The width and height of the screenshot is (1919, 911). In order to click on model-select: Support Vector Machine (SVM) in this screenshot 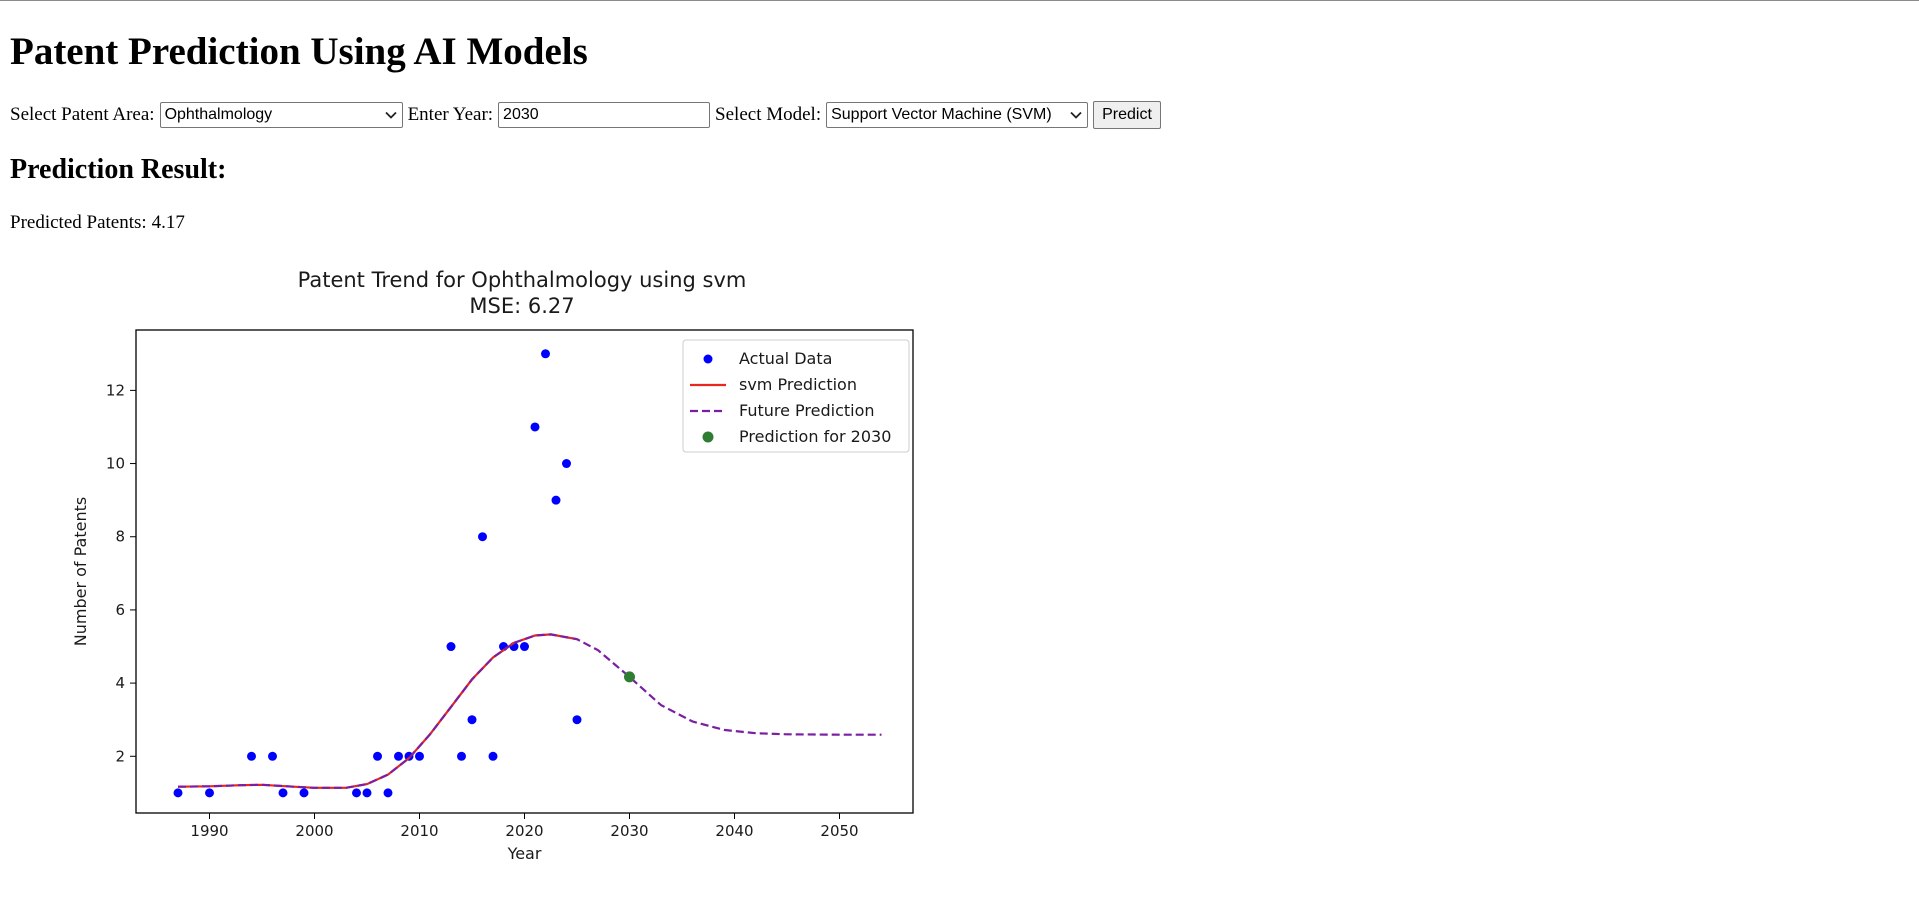, I will do `click(957, 115)`.